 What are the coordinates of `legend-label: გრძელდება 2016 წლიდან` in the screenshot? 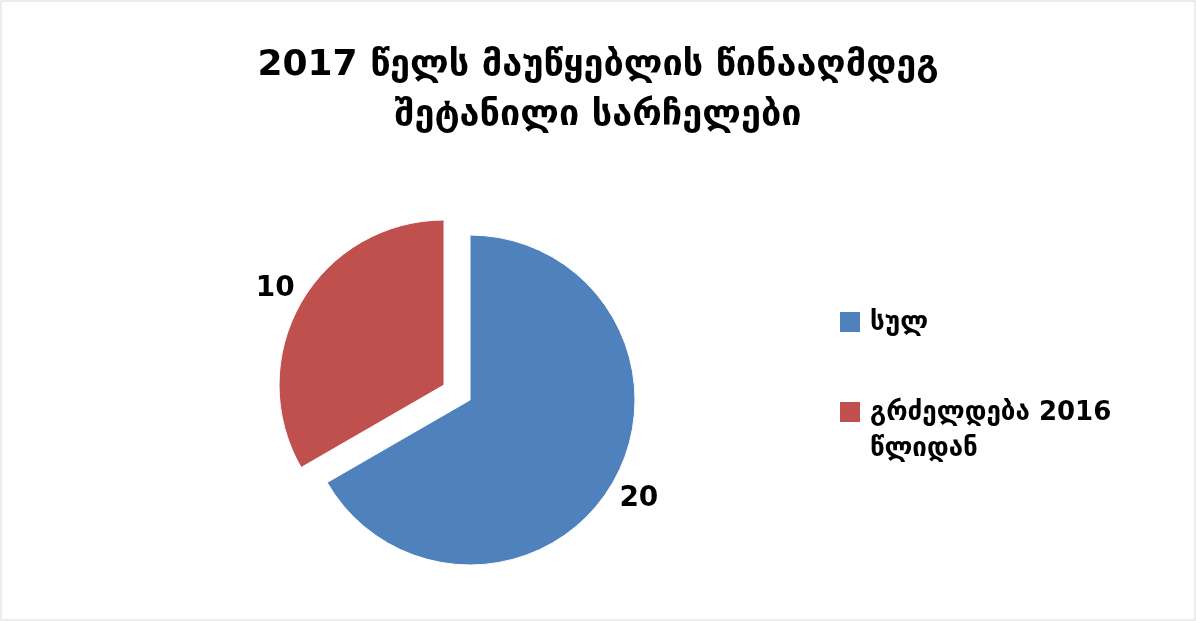 It's located at (991, 428).